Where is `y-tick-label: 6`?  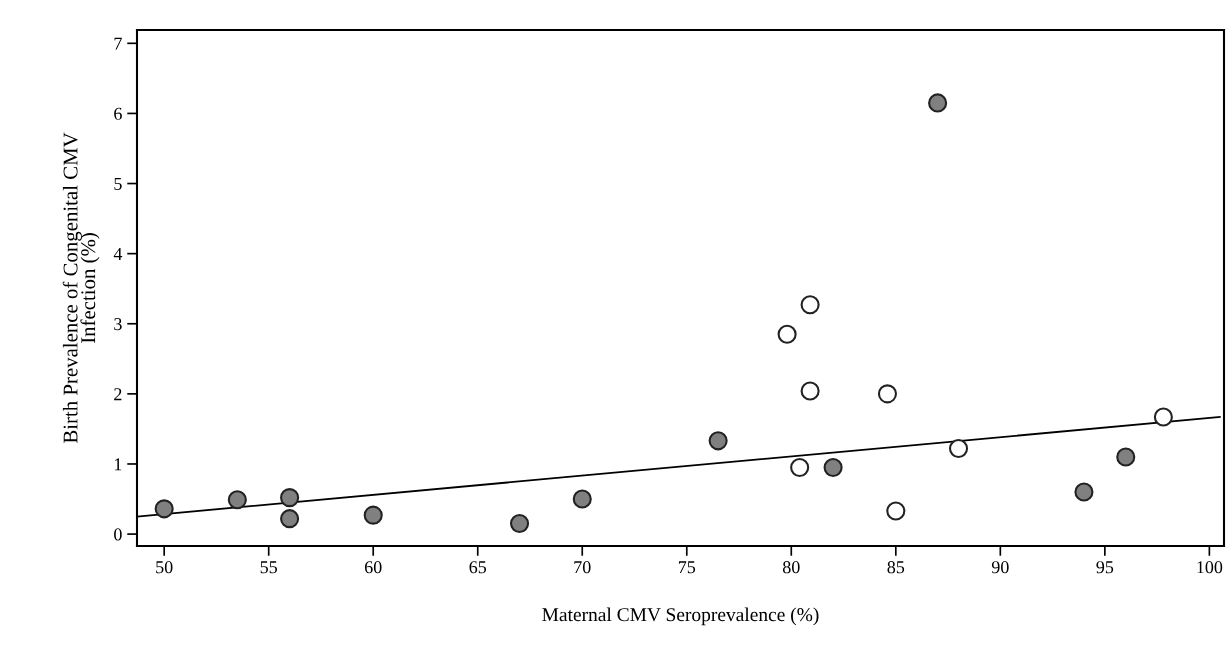 y-tick-label: 6 is located at coordinates (118, 113).